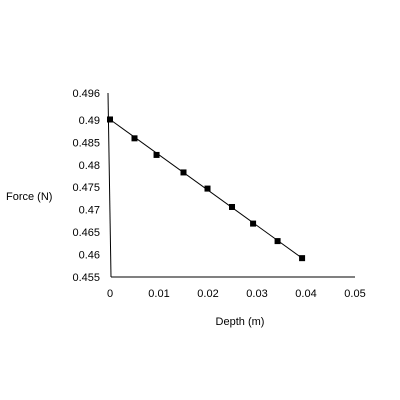  Describe the element at coordinates (236, 288) in the screenshot. I see `x-axis: 0 0.01 0.02 0.03 0.04 0.05` at that location.